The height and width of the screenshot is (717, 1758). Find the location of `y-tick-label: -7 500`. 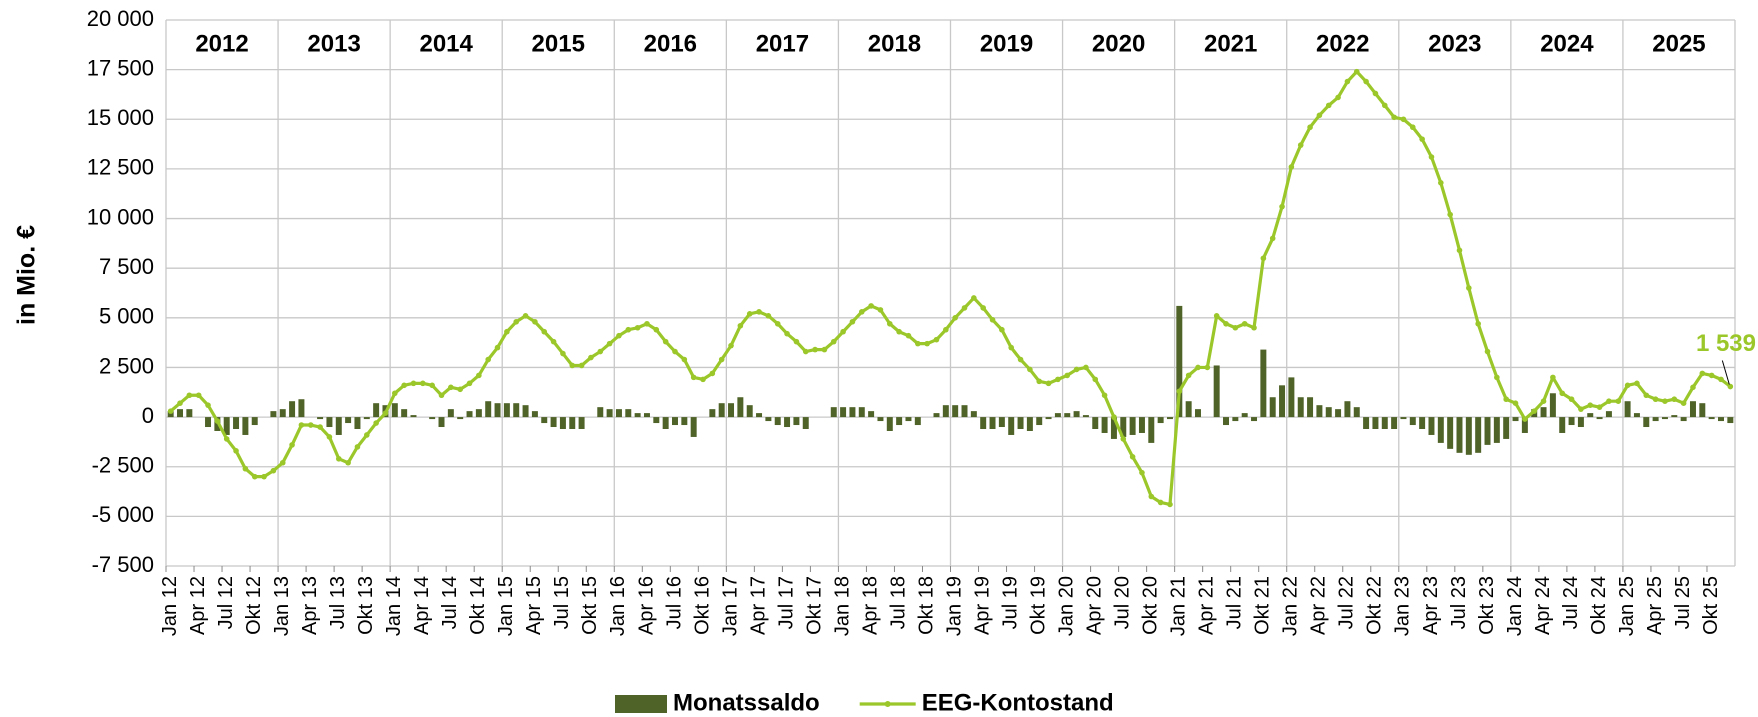

y-tick-label: -7 500 is located at coordinates (123, 564).